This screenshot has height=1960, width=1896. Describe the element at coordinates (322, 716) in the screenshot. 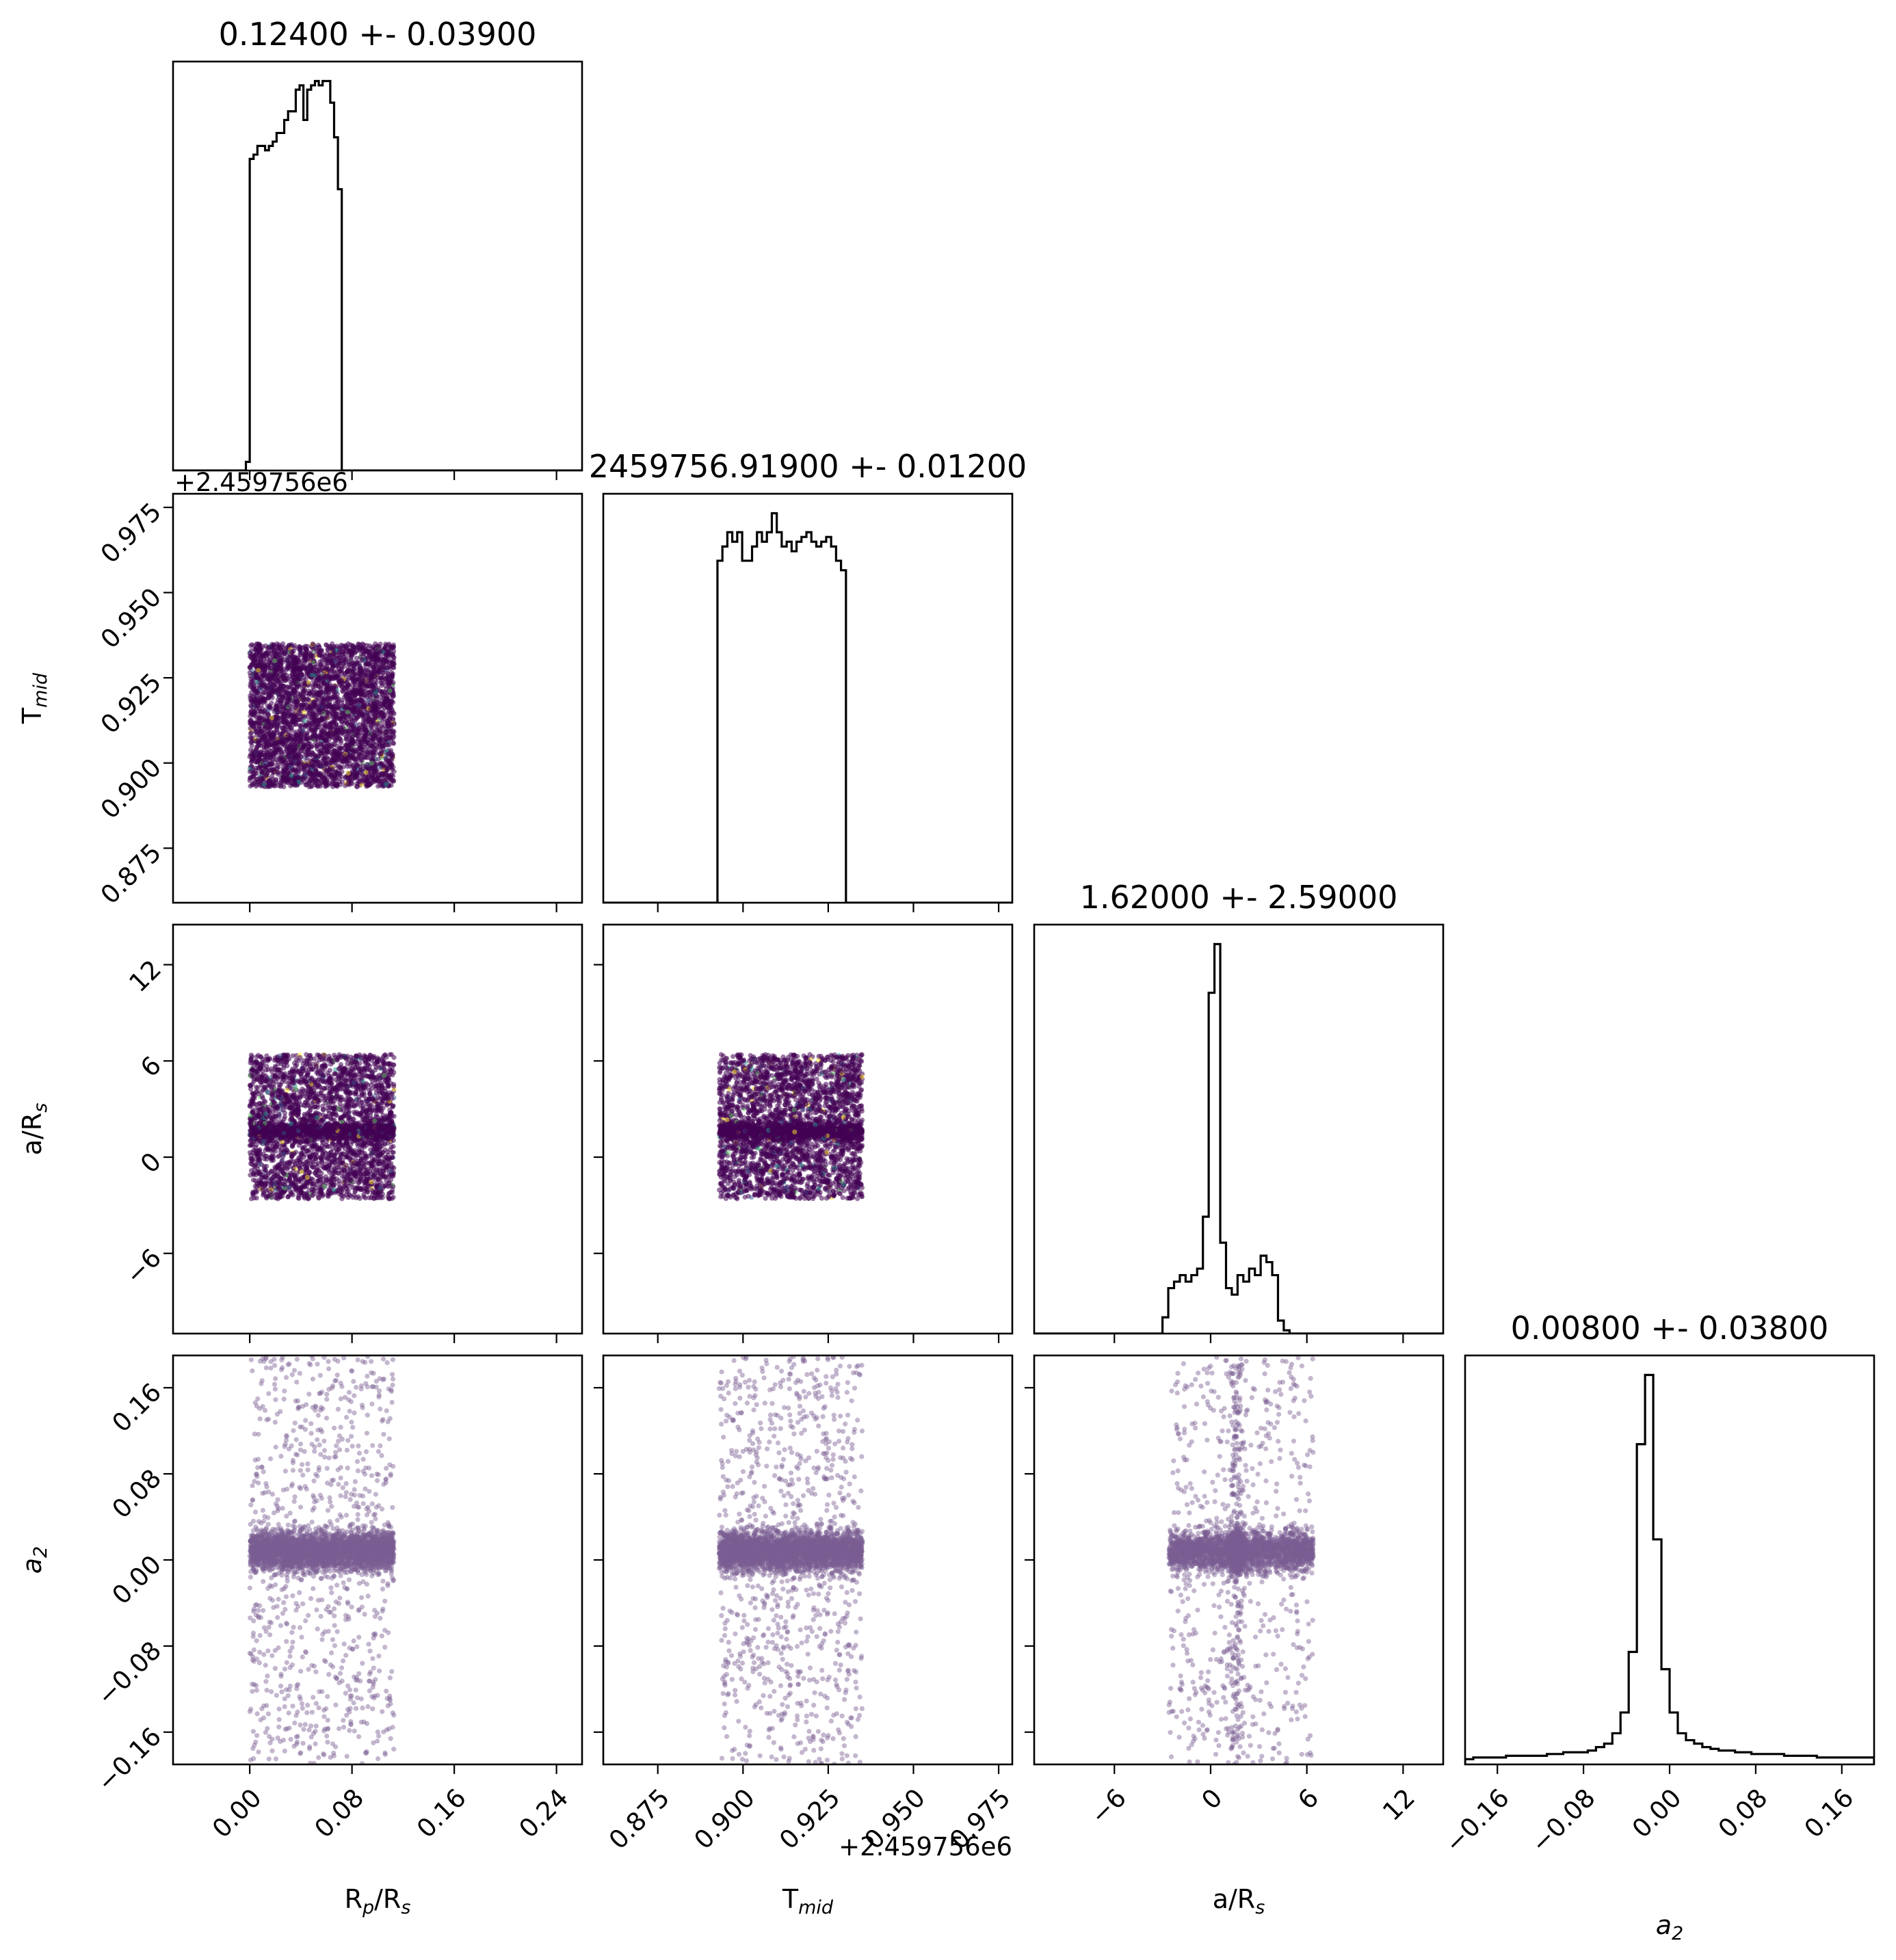

I see `scatter-points` at that location.